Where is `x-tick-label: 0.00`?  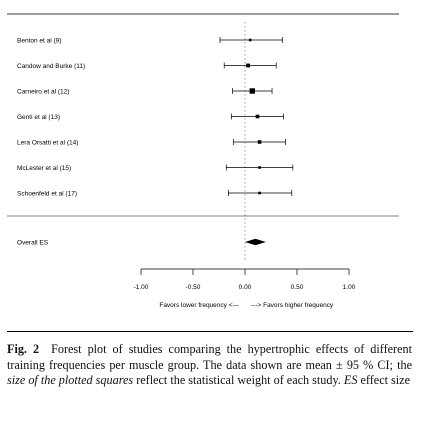 x-tick-label: 0.00 is located at coordinates (245, 287).